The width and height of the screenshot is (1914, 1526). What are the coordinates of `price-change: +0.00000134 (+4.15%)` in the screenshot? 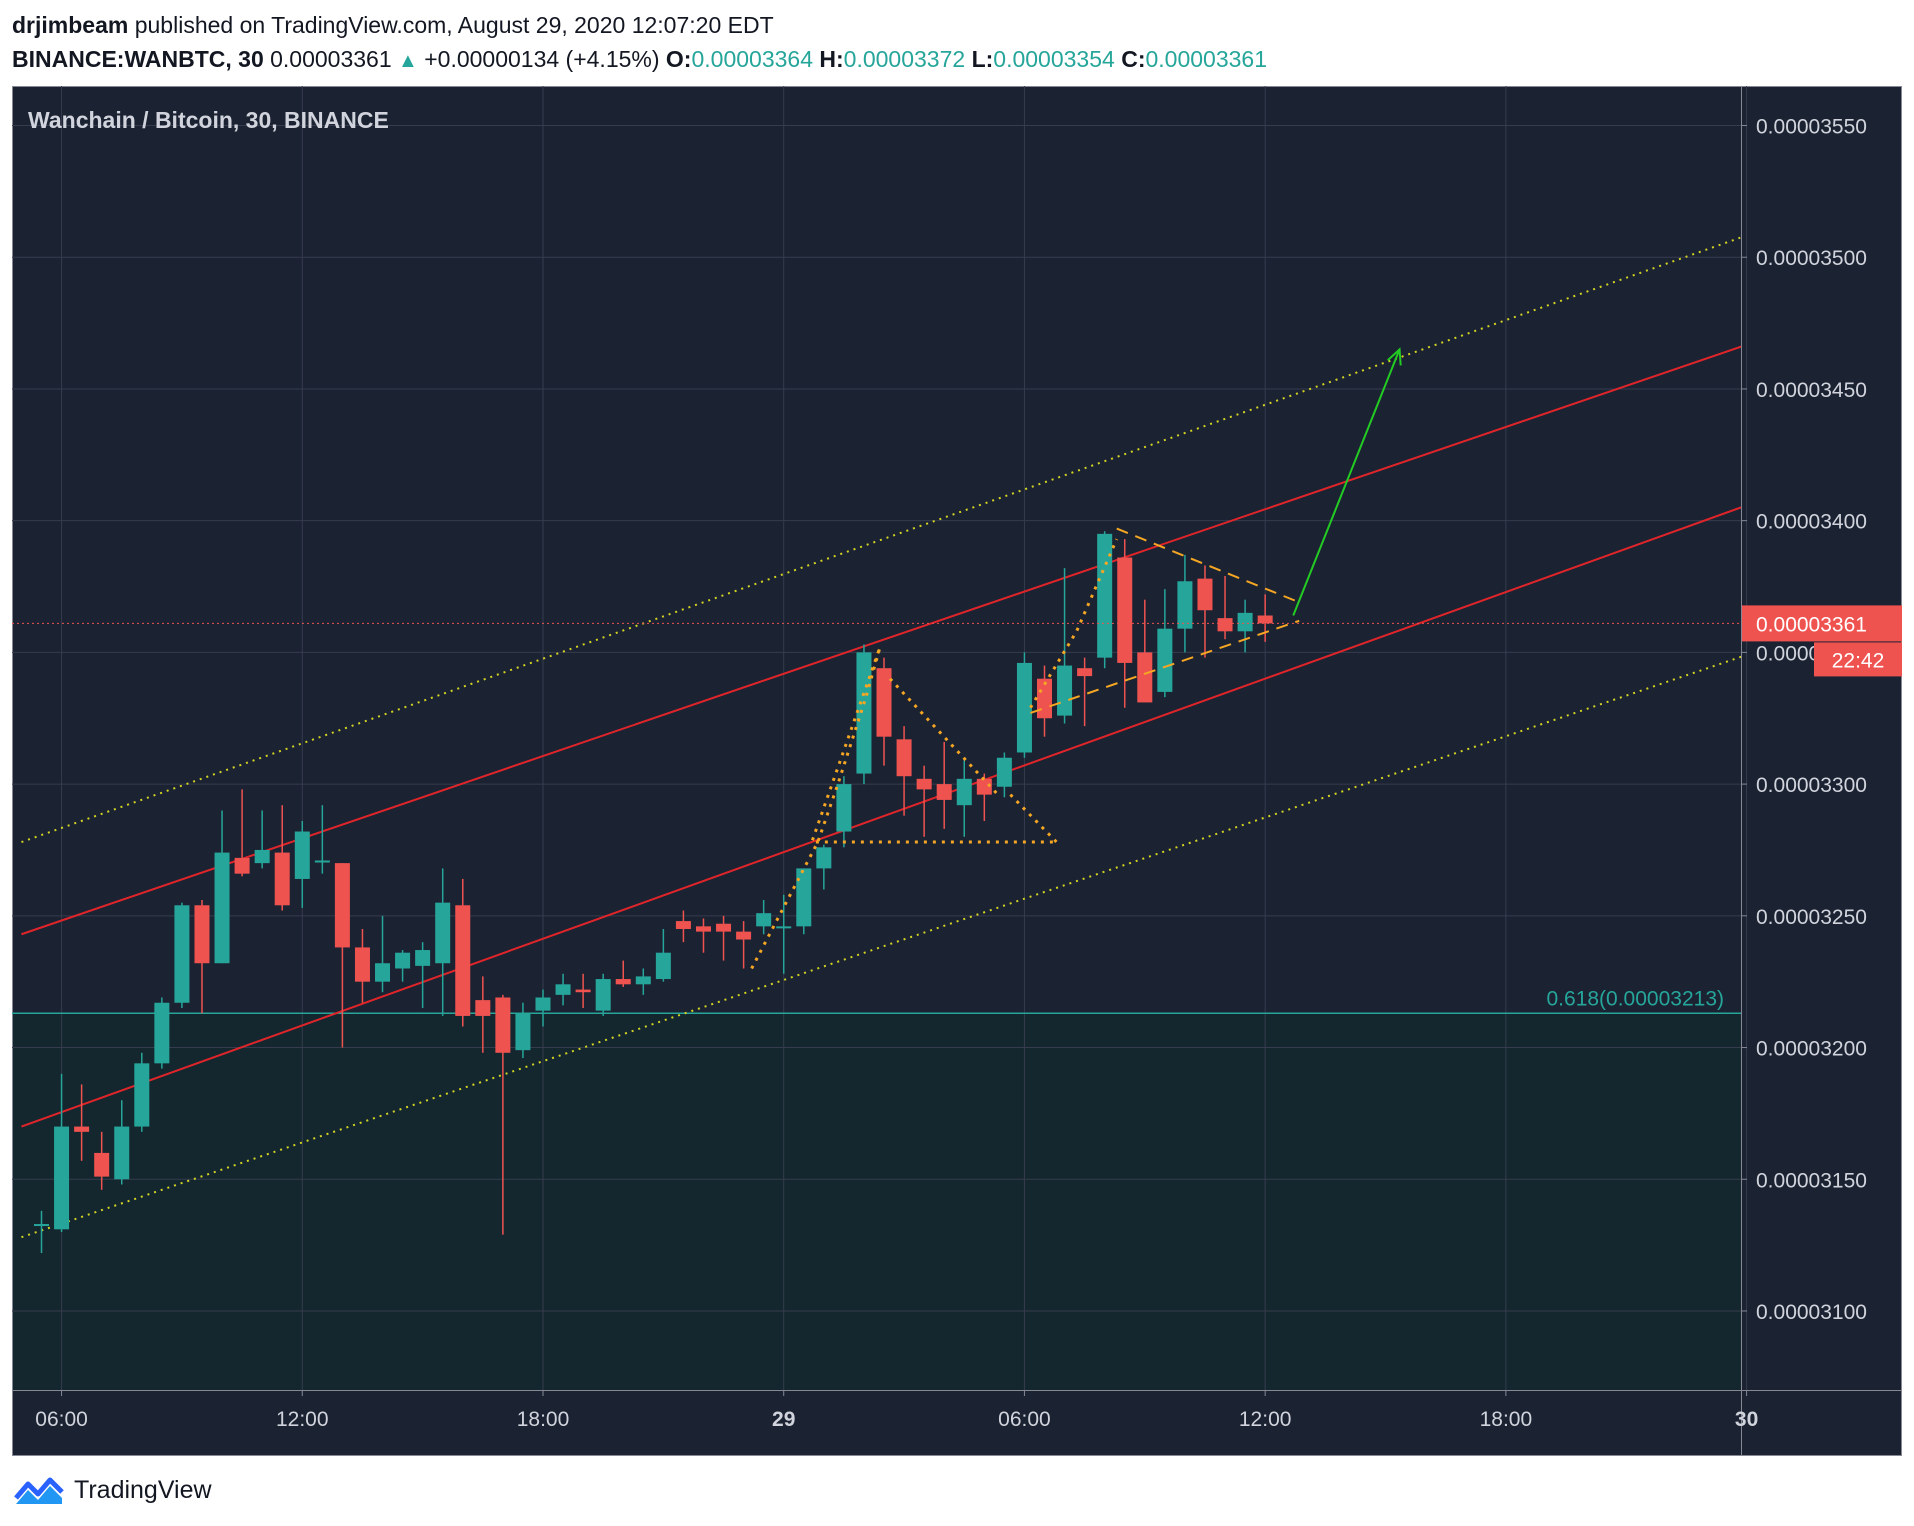 It's located at (542, 59).